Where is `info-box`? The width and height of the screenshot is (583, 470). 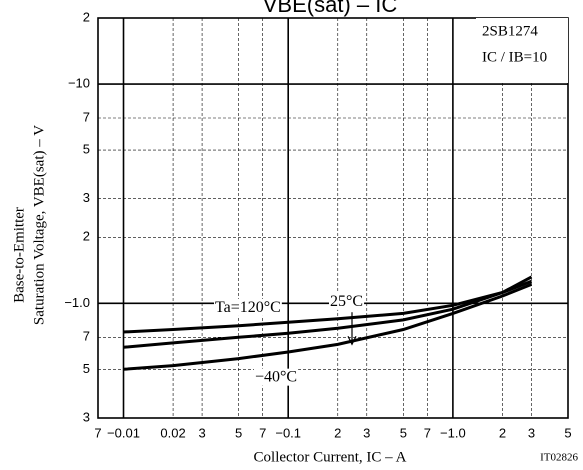 info-box is located at coordinates (522, 50).